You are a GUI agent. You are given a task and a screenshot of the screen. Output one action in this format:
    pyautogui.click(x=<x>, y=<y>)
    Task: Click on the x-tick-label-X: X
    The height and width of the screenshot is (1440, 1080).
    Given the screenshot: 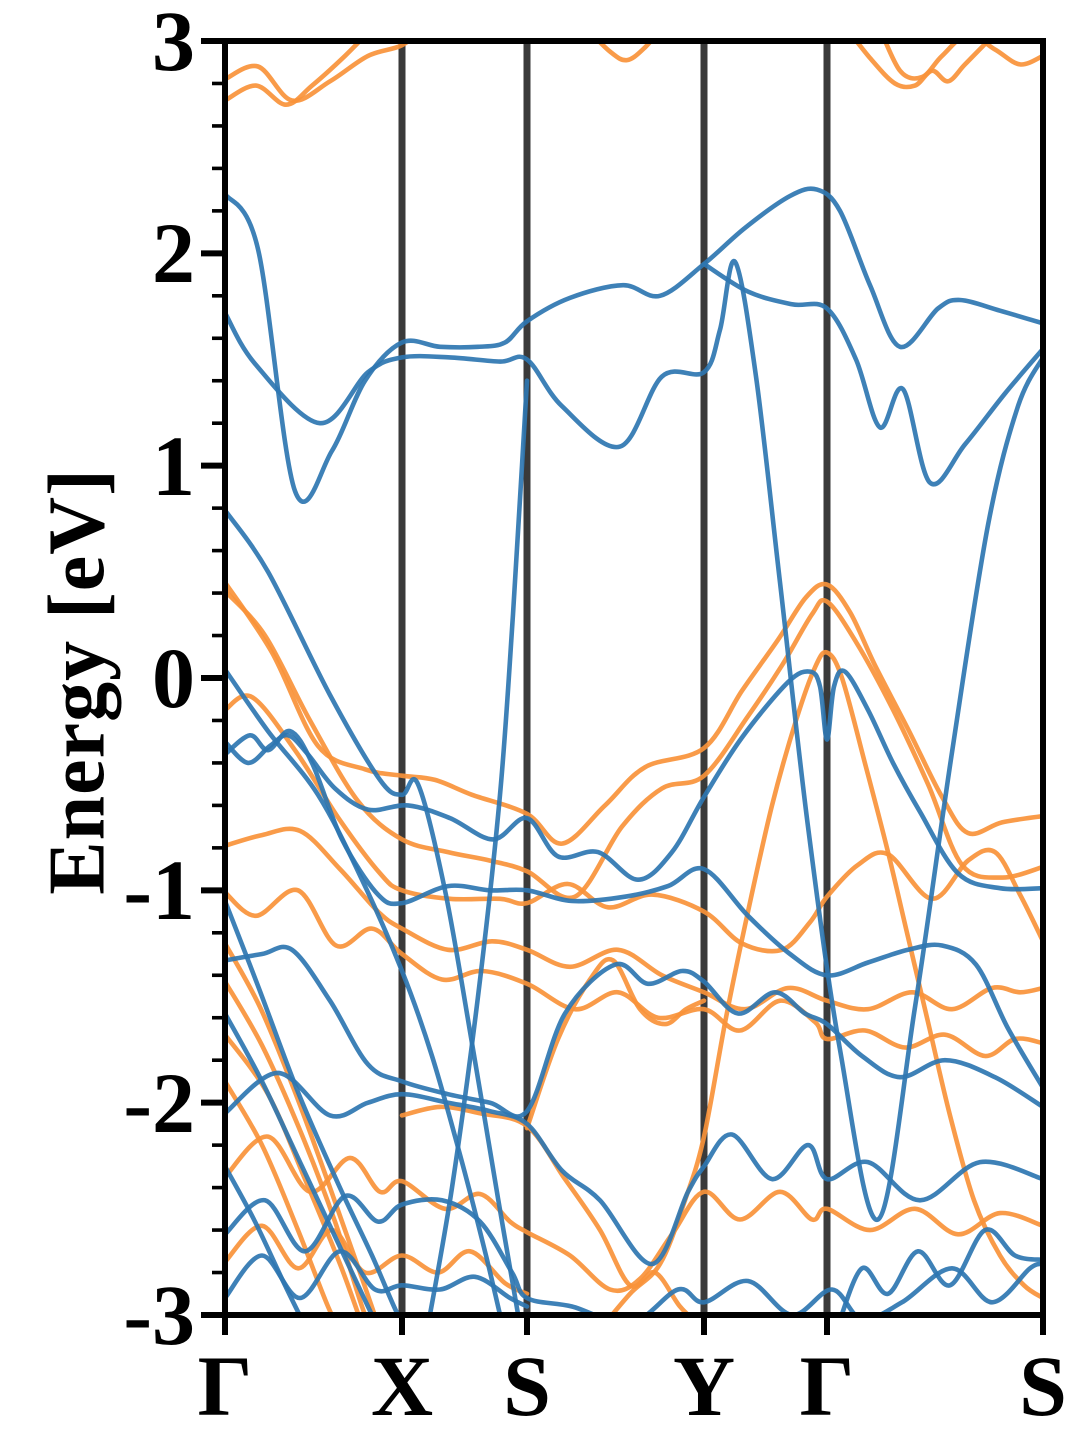 What is the action you would take?
    pyautogui.click(x=402, y=1386)
    